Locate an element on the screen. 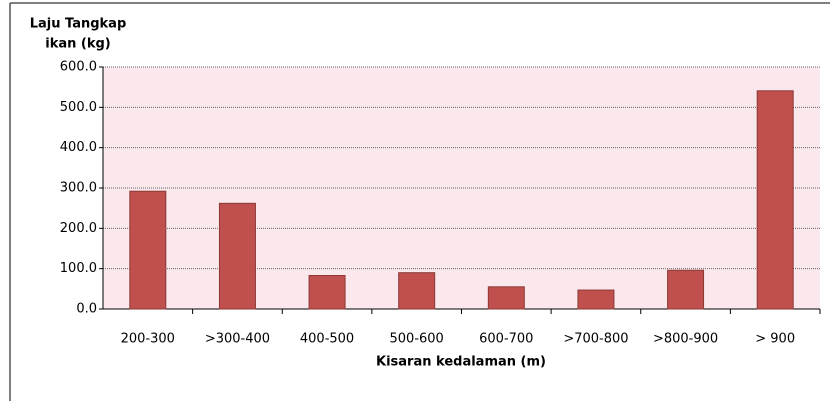 This screenshot has width=830, height=401. y-tick-label: 300.0 is located at coordinates (78, 188).